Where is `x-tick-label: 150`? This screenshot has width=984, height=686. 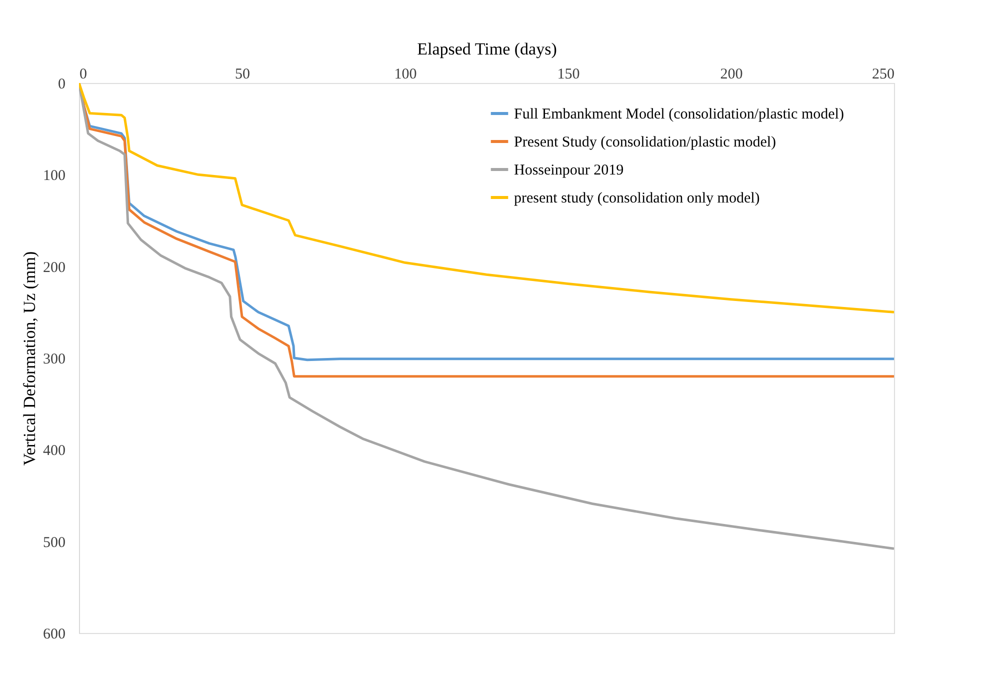
x-tick-label: 150 is located at coordinates (568, 74).